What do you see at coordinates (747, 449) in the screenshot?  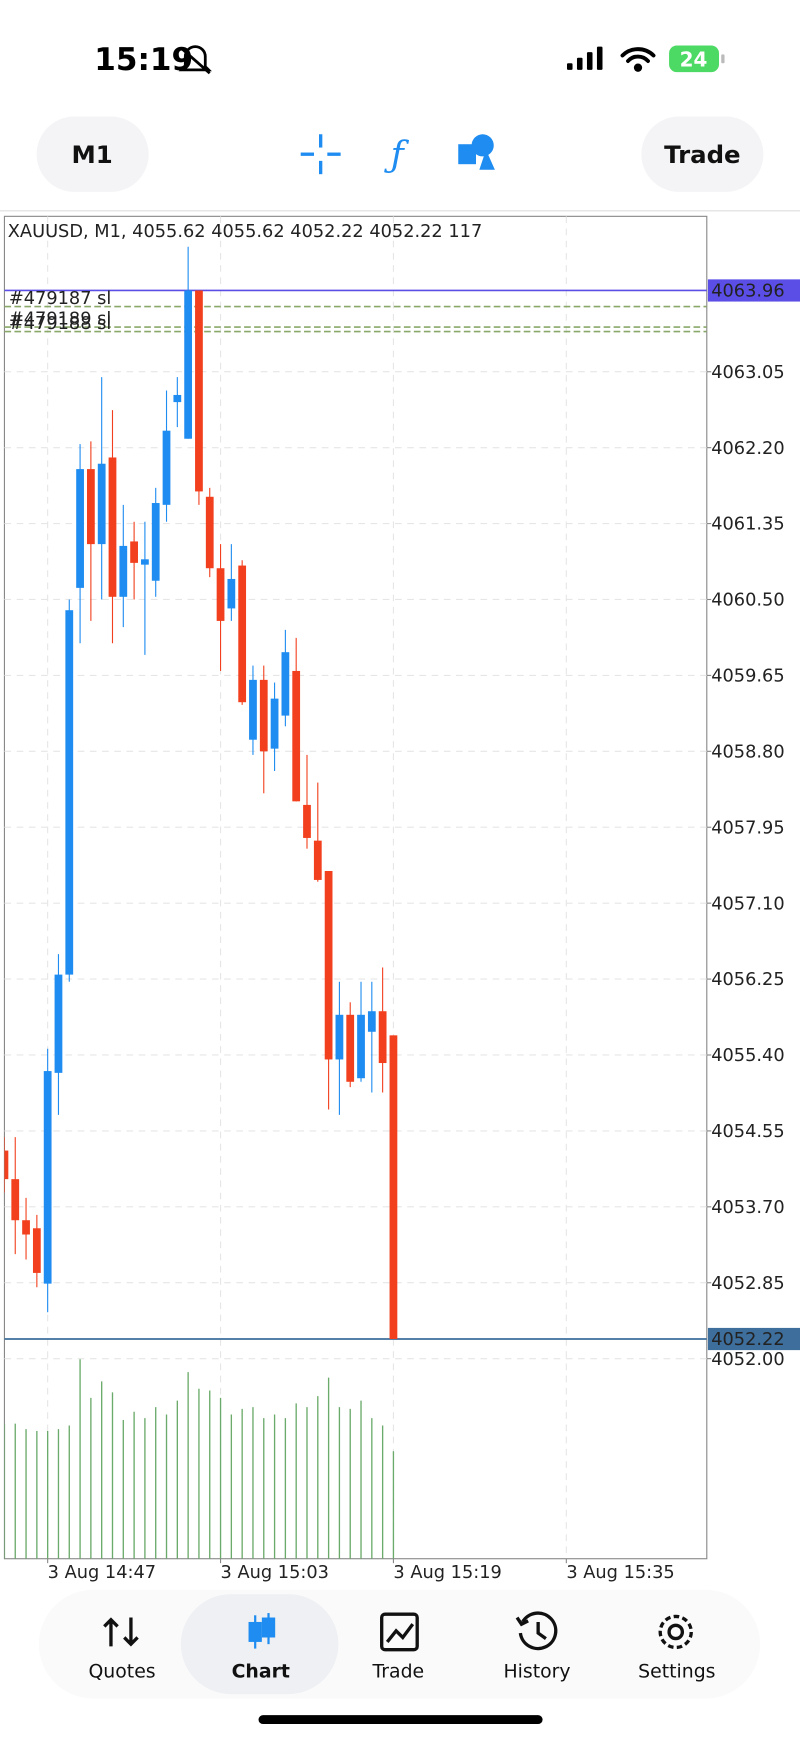 I see `y-tick-label: 4062.20` at bounding box center [747, 449].